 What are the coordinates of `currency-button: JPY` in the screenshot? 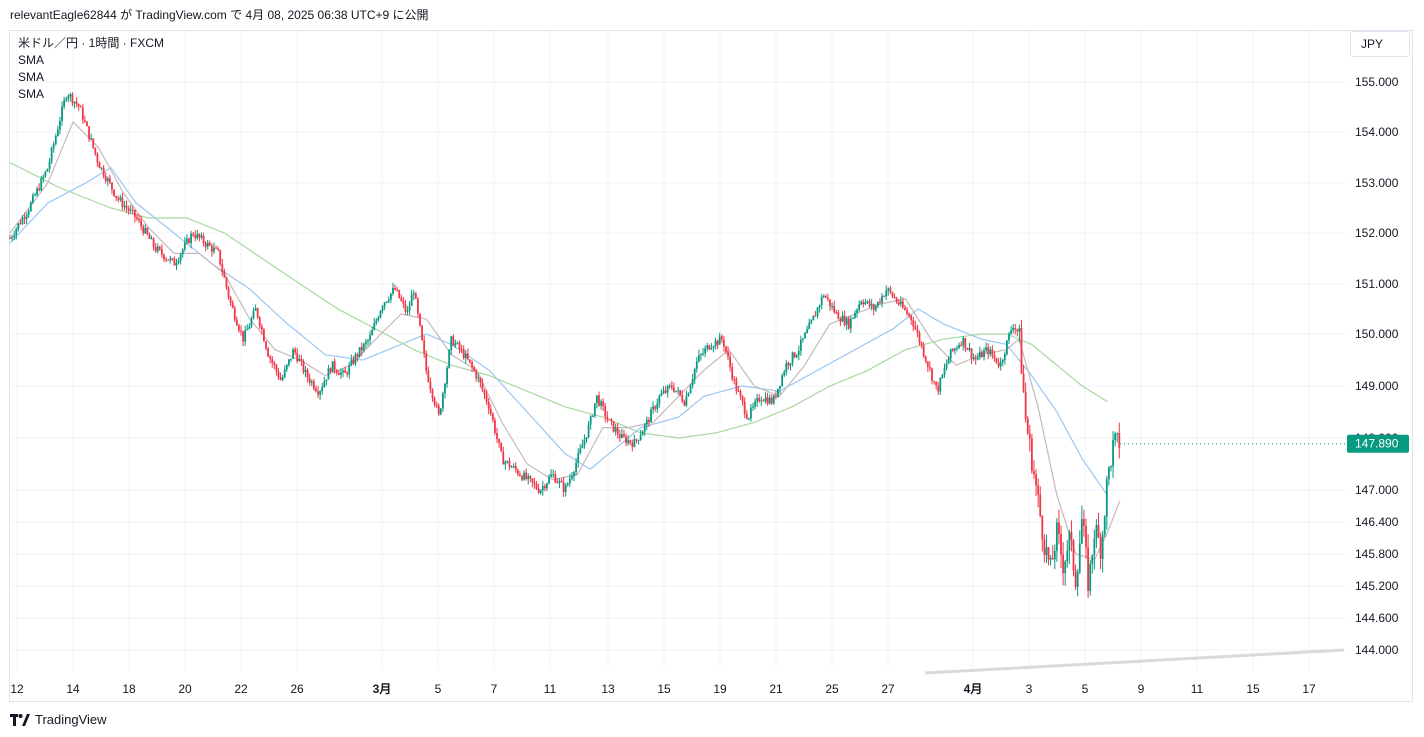 It's located at (1380, 44).